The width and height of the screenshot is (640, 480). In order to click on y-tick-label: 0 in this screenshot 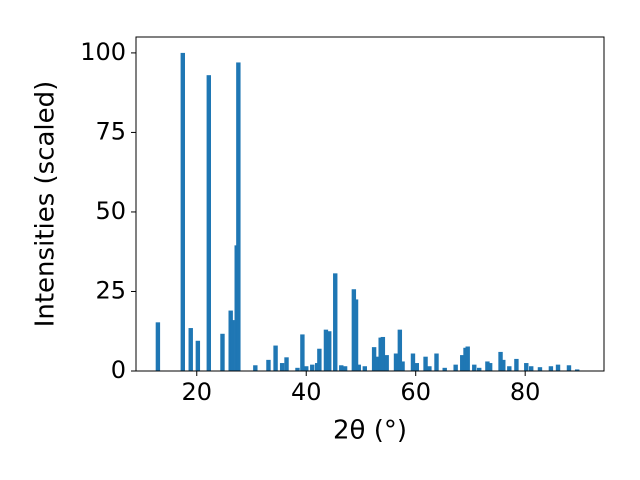, I will do `click(118, 370)`.